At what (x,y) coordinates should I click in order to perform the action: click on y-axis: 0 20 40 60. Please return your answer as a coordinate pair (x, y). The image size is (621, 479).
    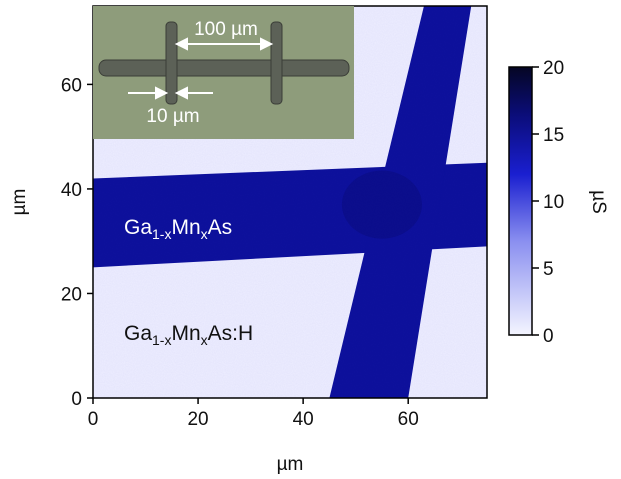
    Looking at the image, I should click on (77, 242).